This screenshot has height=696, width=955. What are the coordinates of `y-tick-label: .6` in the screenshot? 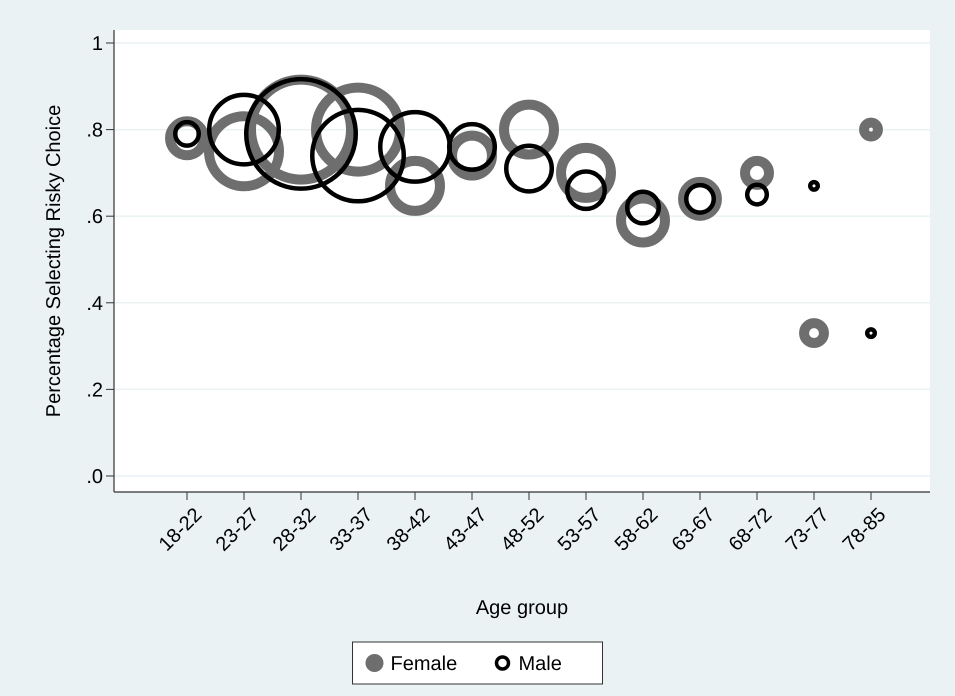 It's located at (94, 217).